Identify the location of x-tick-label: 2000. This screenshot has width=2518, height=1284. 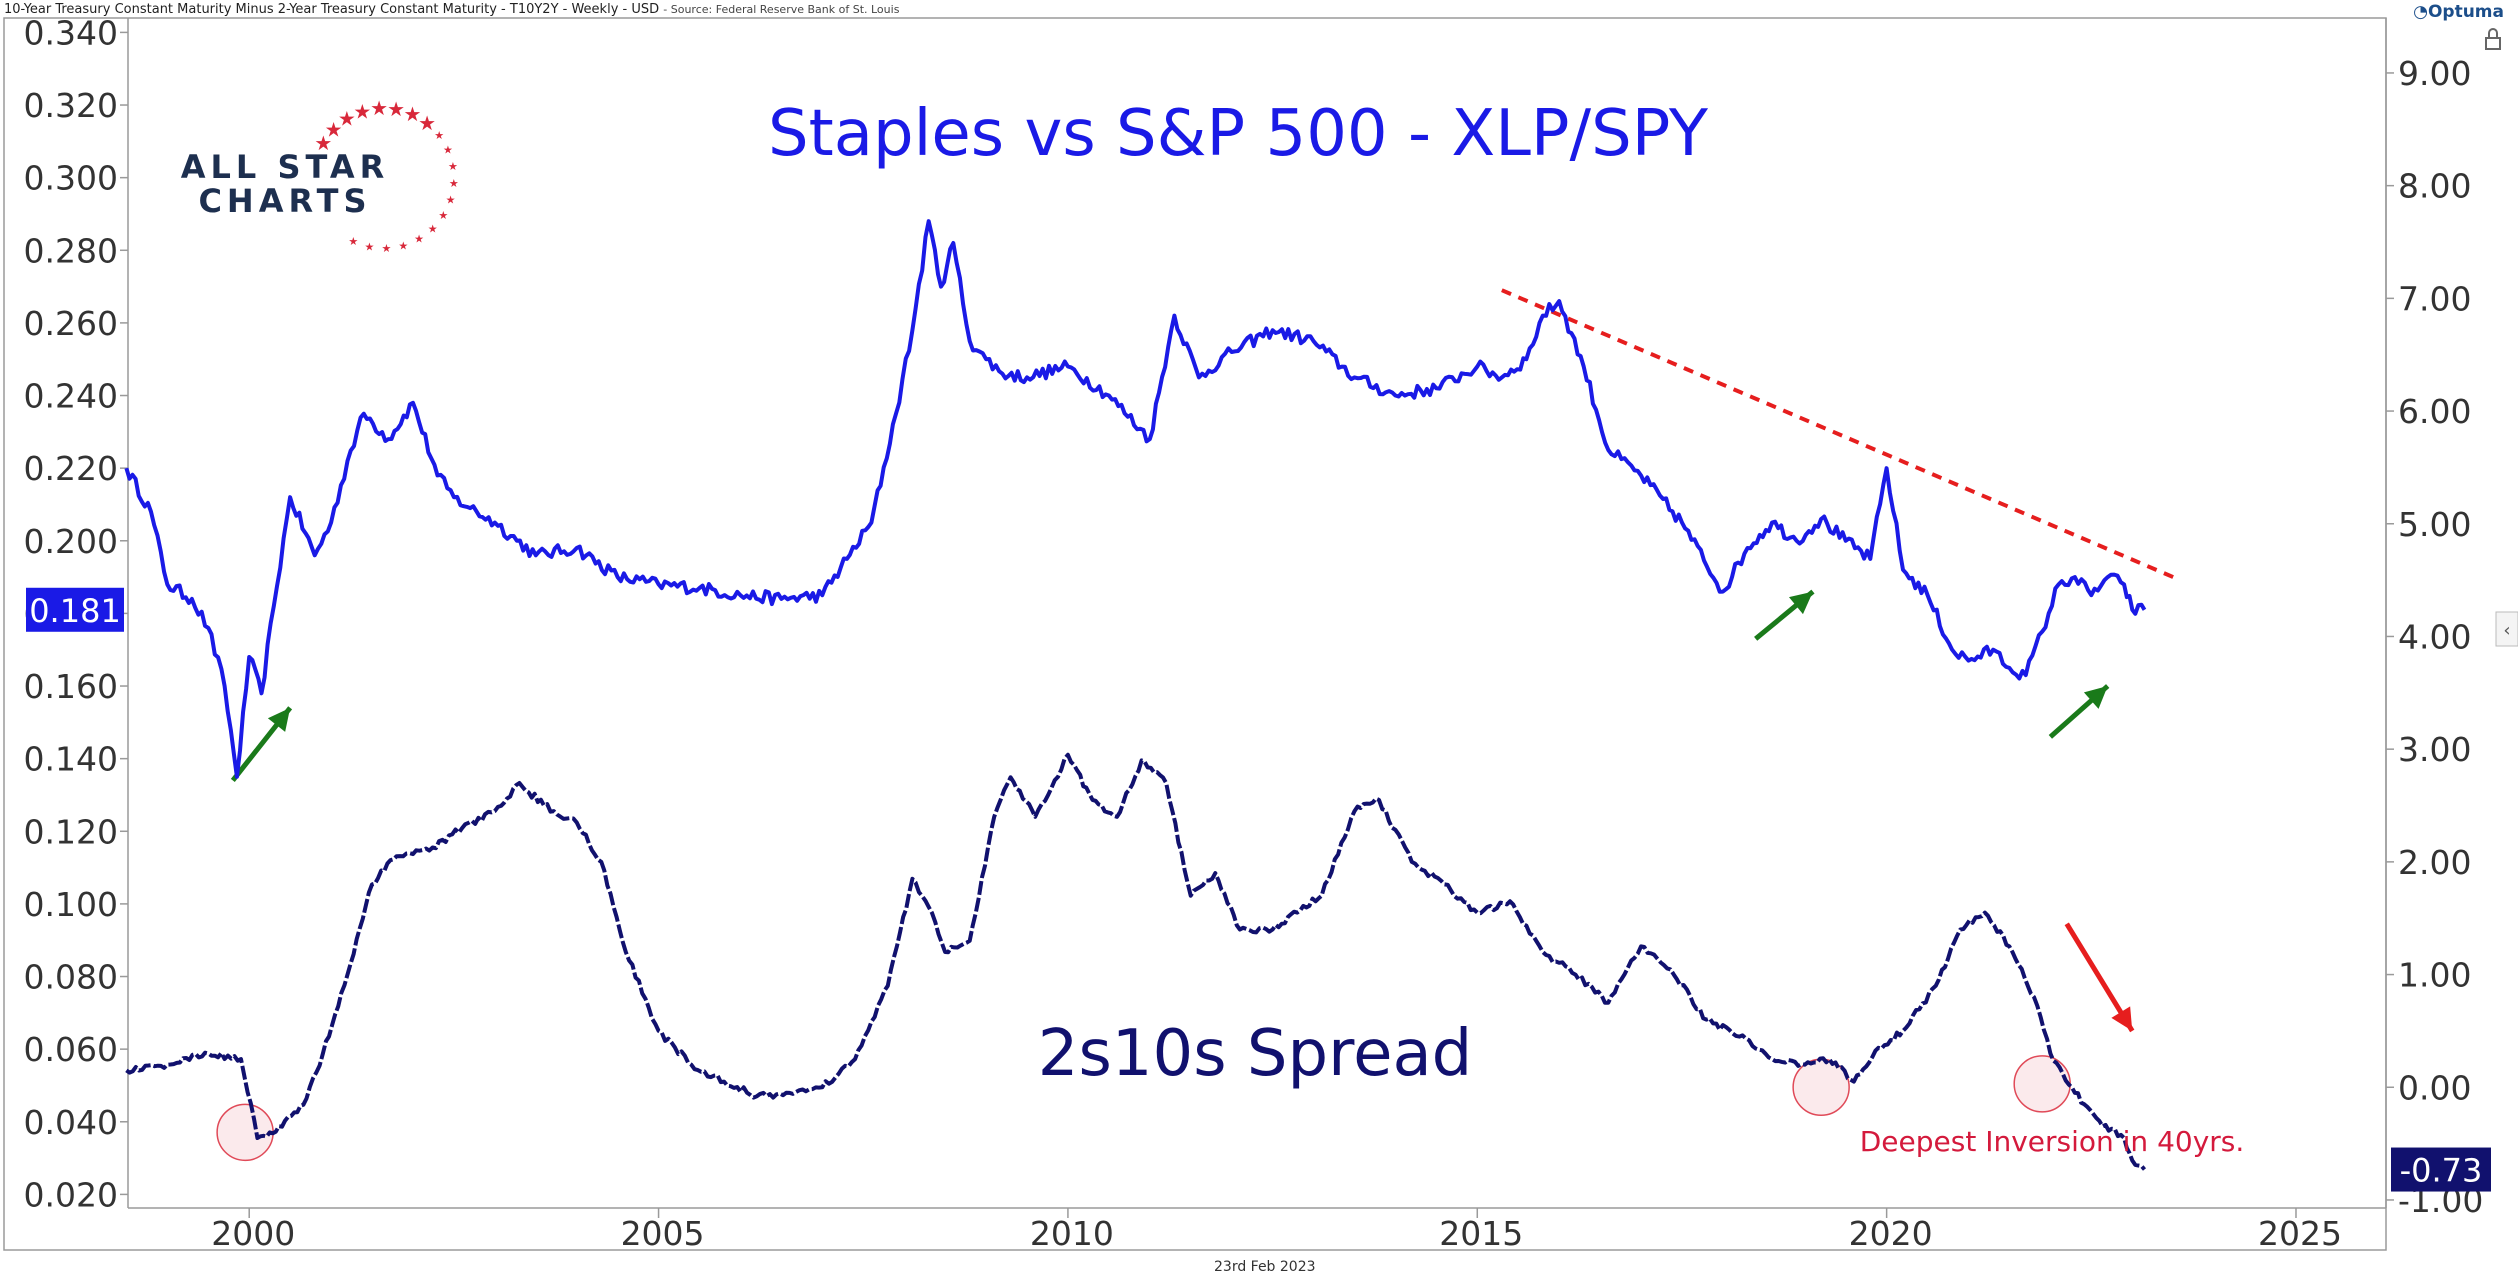
(253, 1233).